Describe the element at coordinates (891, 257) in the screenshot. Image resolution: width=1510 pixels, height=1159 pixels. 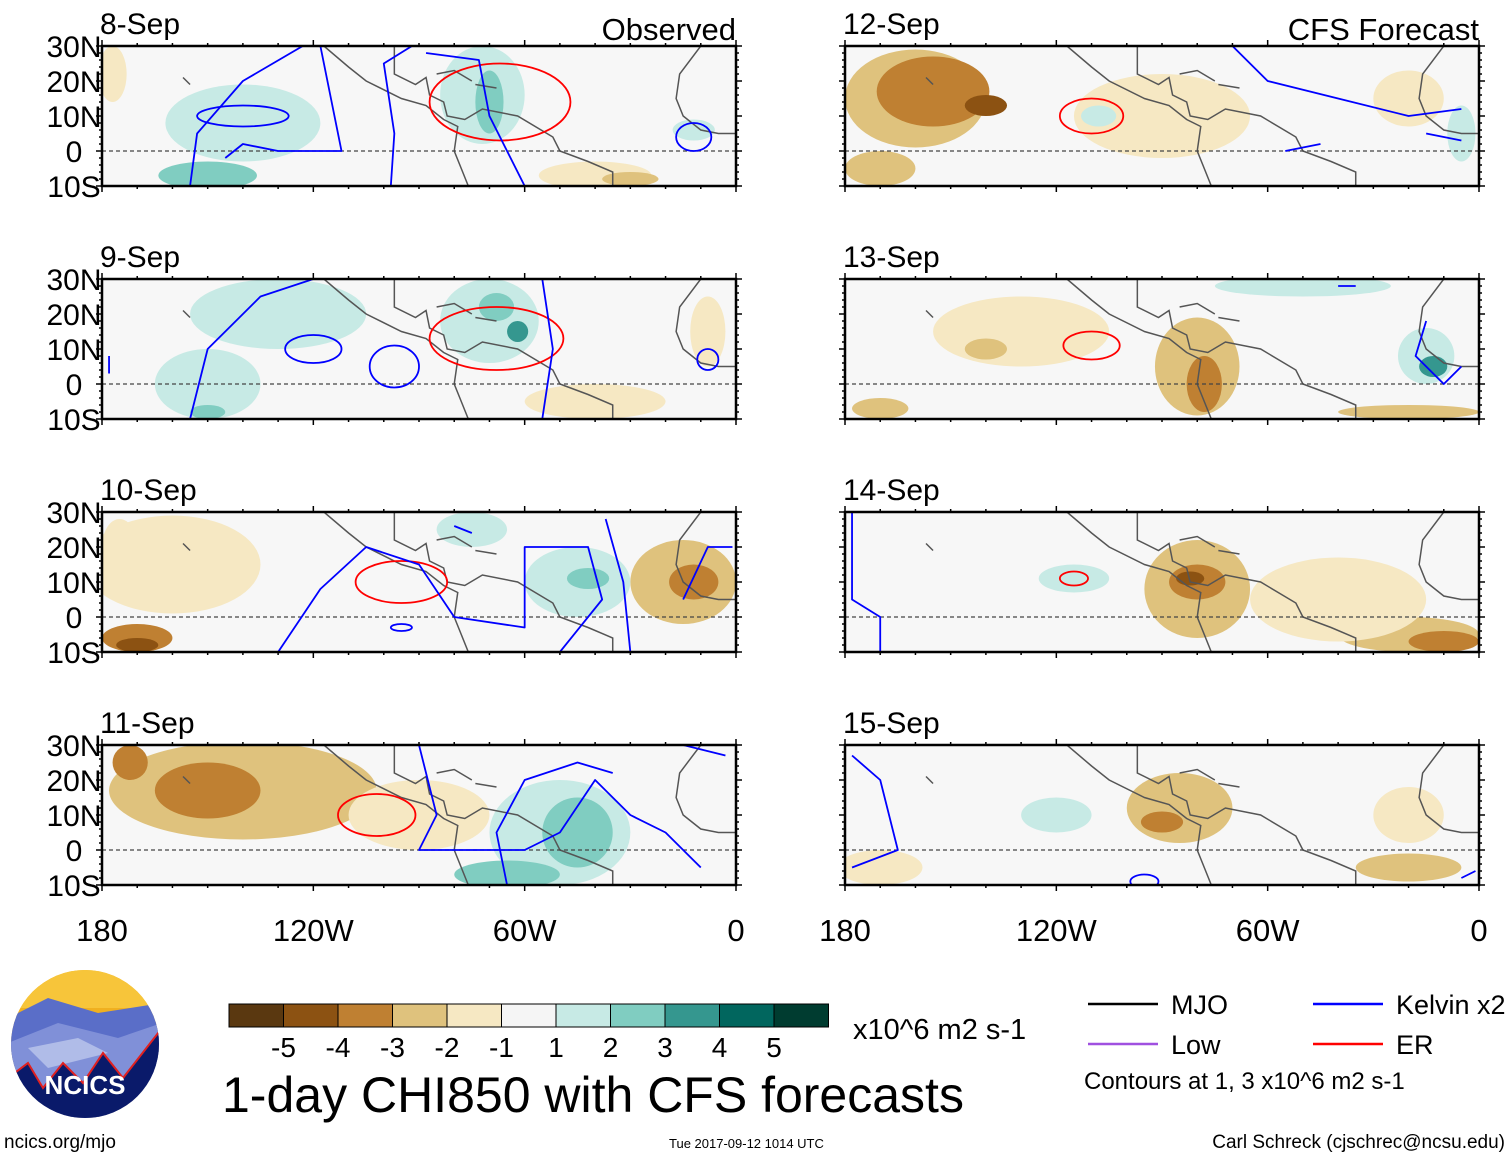
I see `panel-date: 13-Sep` at that location.